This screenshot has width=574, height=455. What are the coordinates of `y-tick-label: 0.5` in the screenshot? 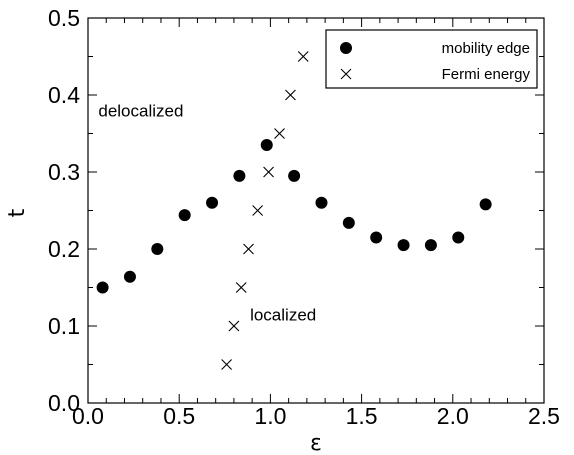 It's located at (64, 18).